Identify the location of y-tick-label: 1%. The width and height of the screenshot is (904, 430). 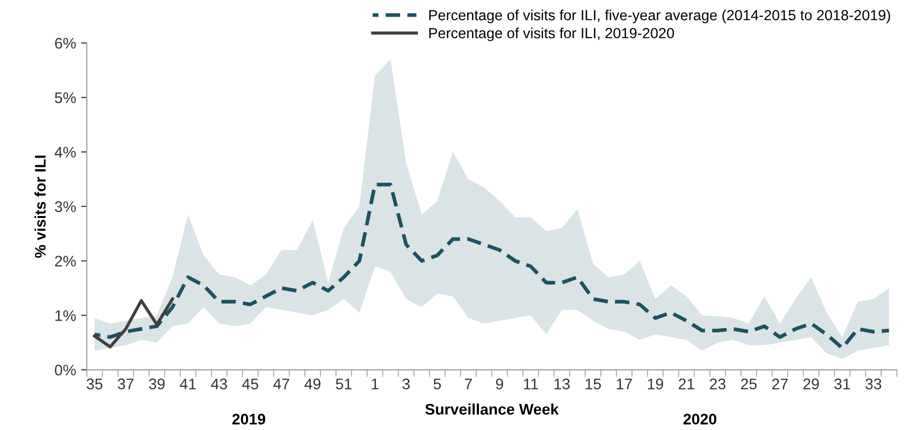
(65, 315).